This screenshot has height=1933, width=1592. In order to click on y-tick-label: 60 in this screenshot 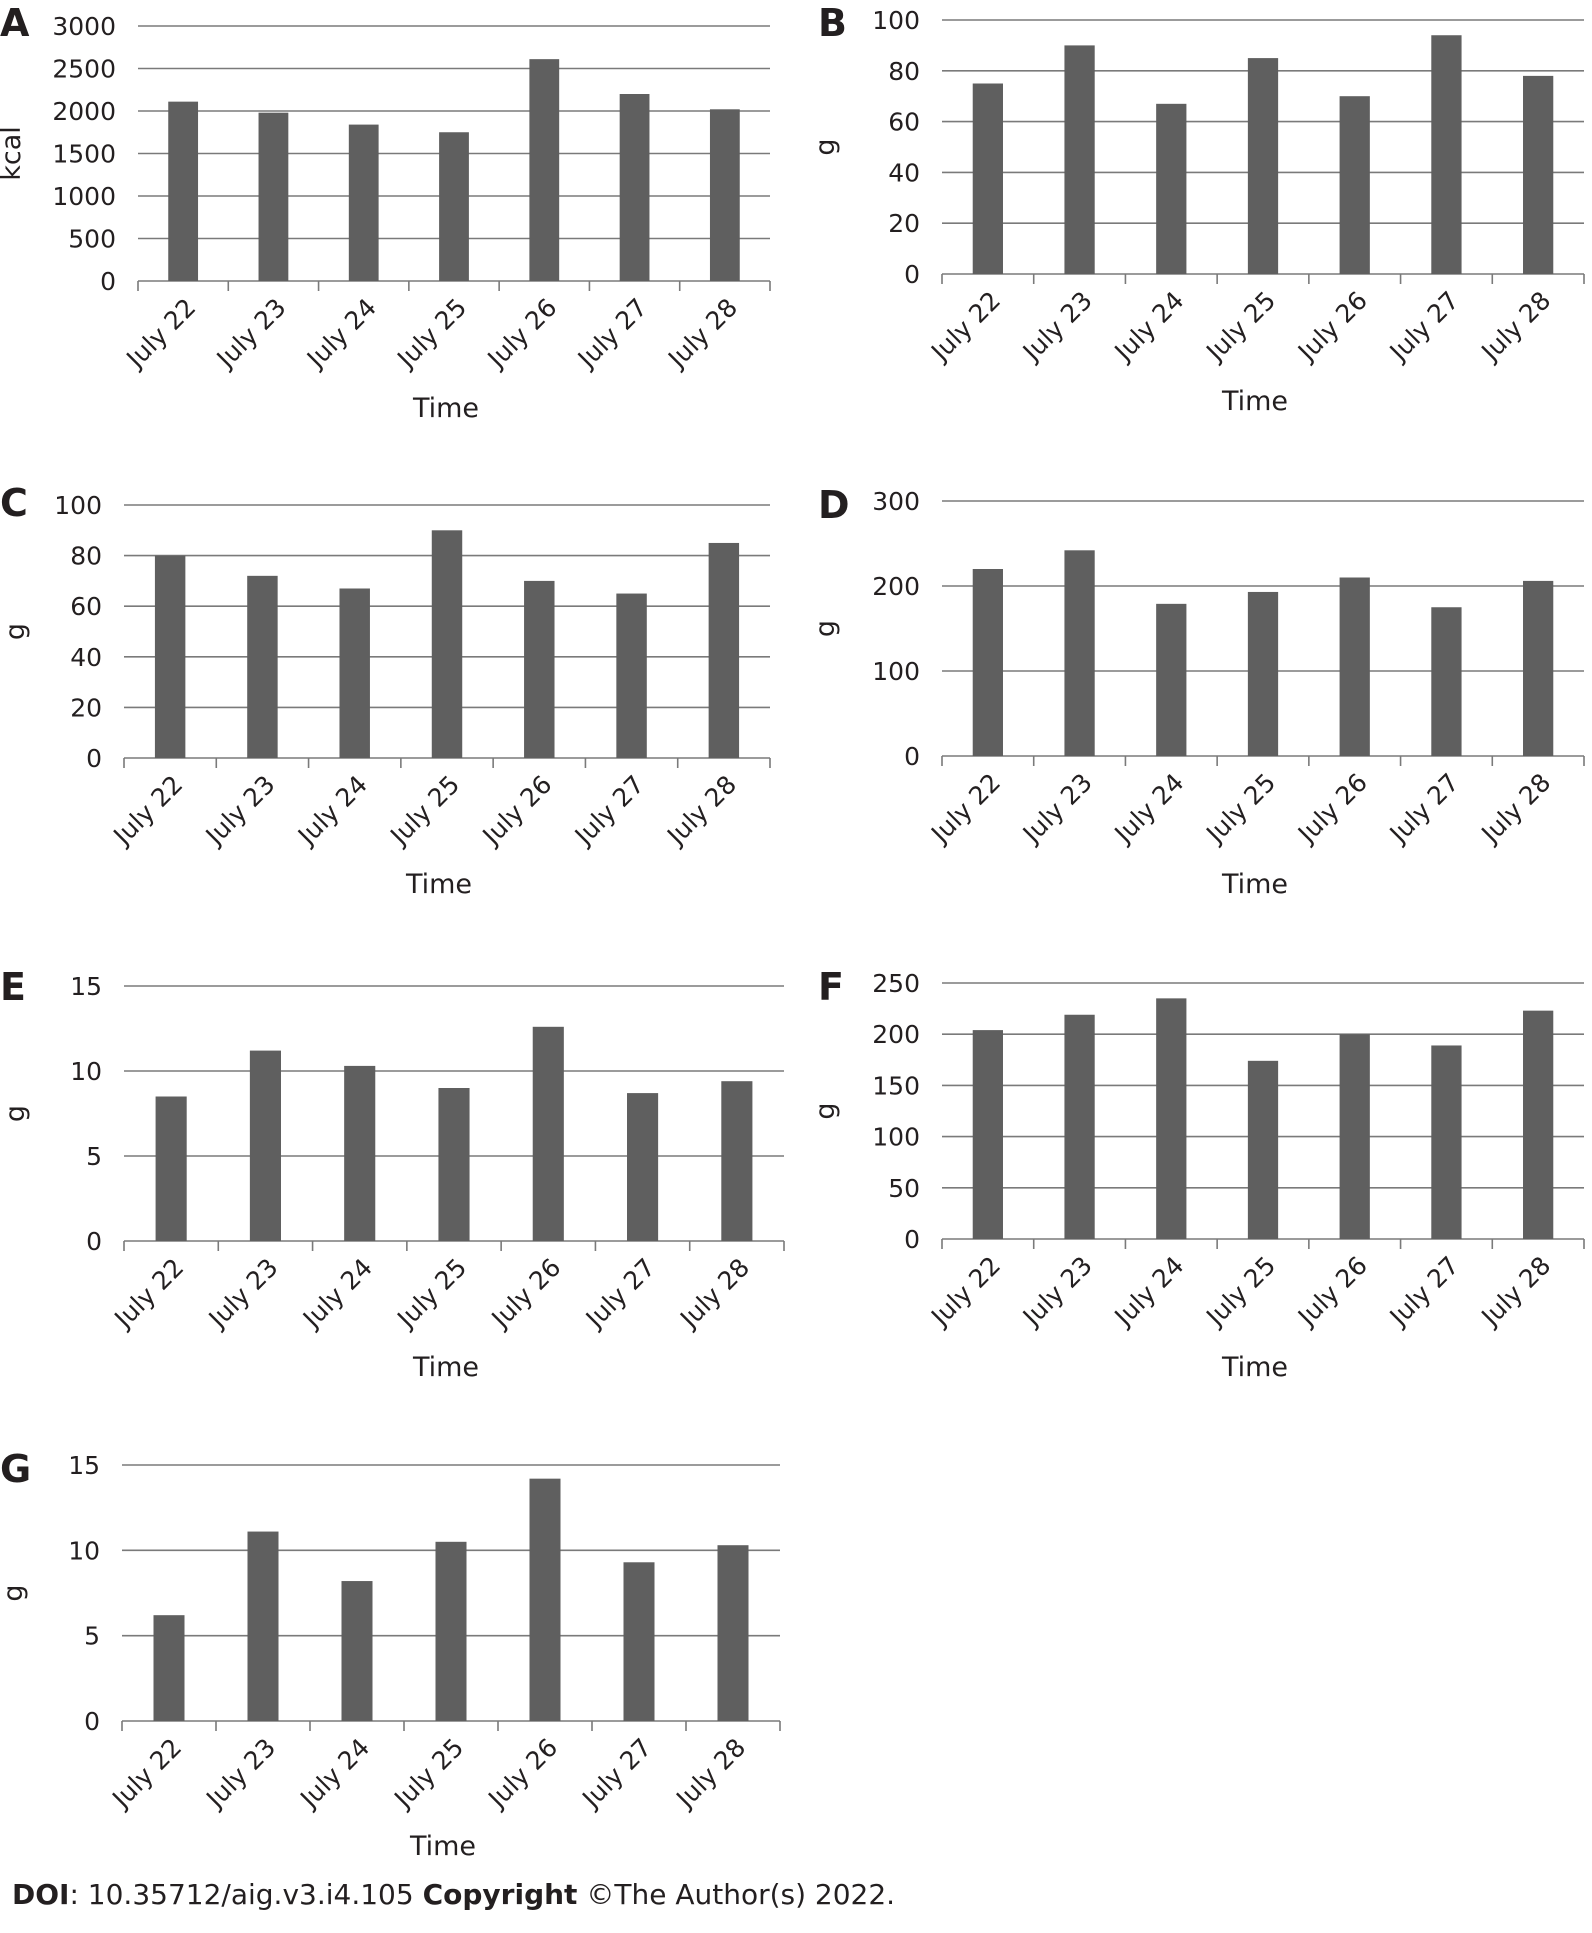, I will do `click(86, 606)`.